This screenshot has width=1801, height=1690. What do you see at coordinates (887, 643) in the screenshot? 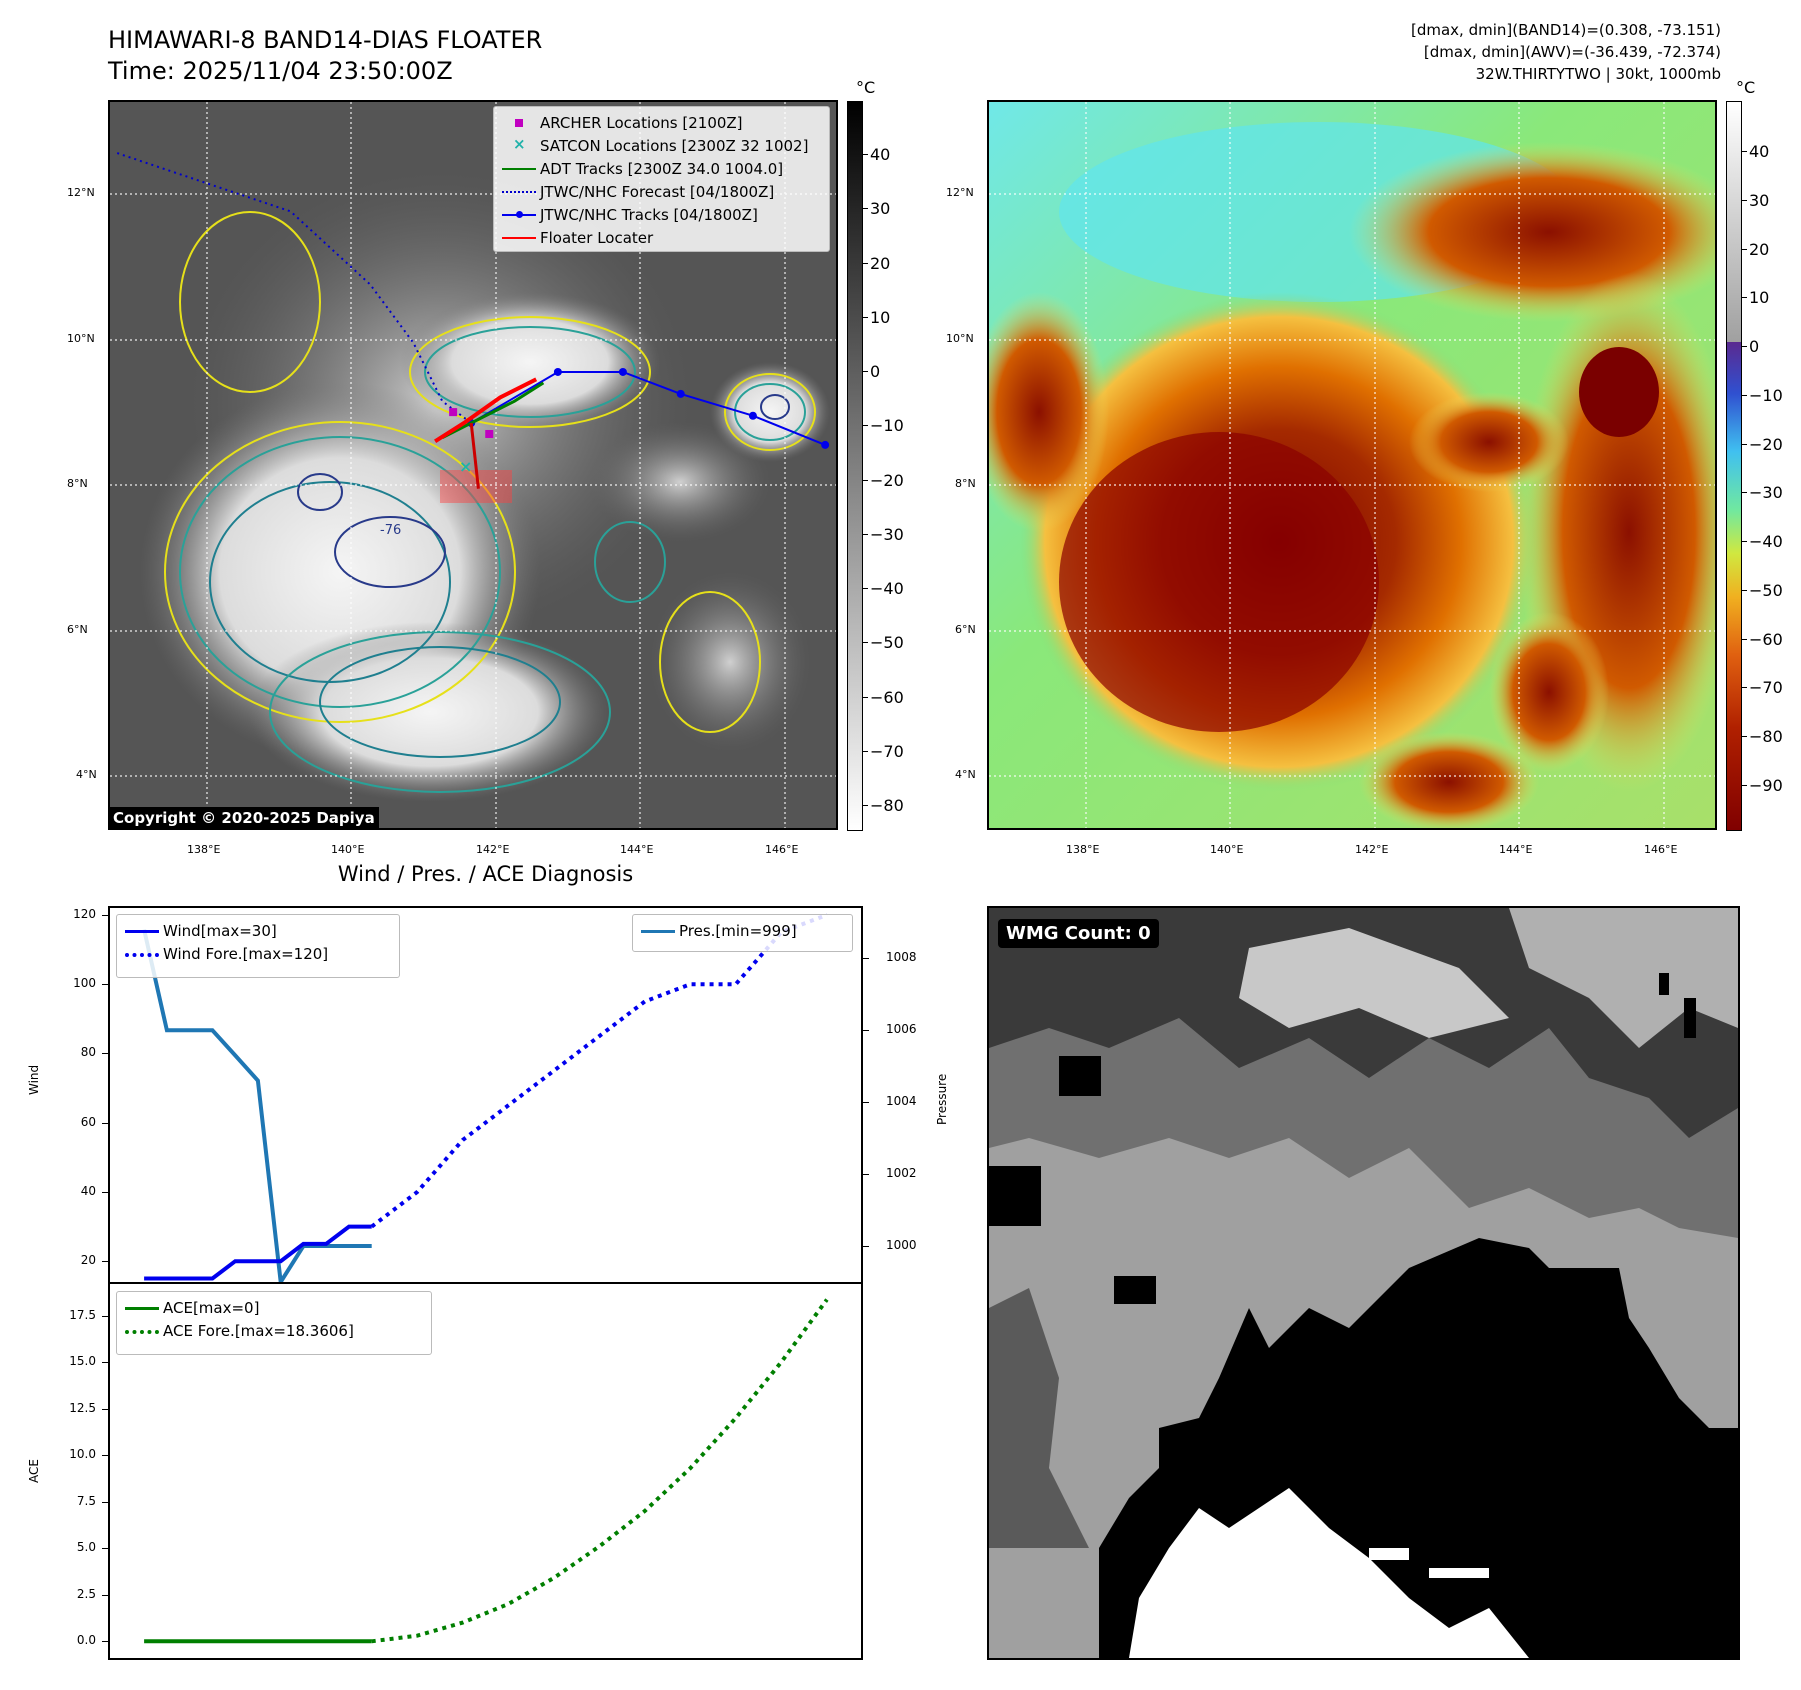
I see `left-colorbar-tick-label: −50` at bounding box center [887, 643].